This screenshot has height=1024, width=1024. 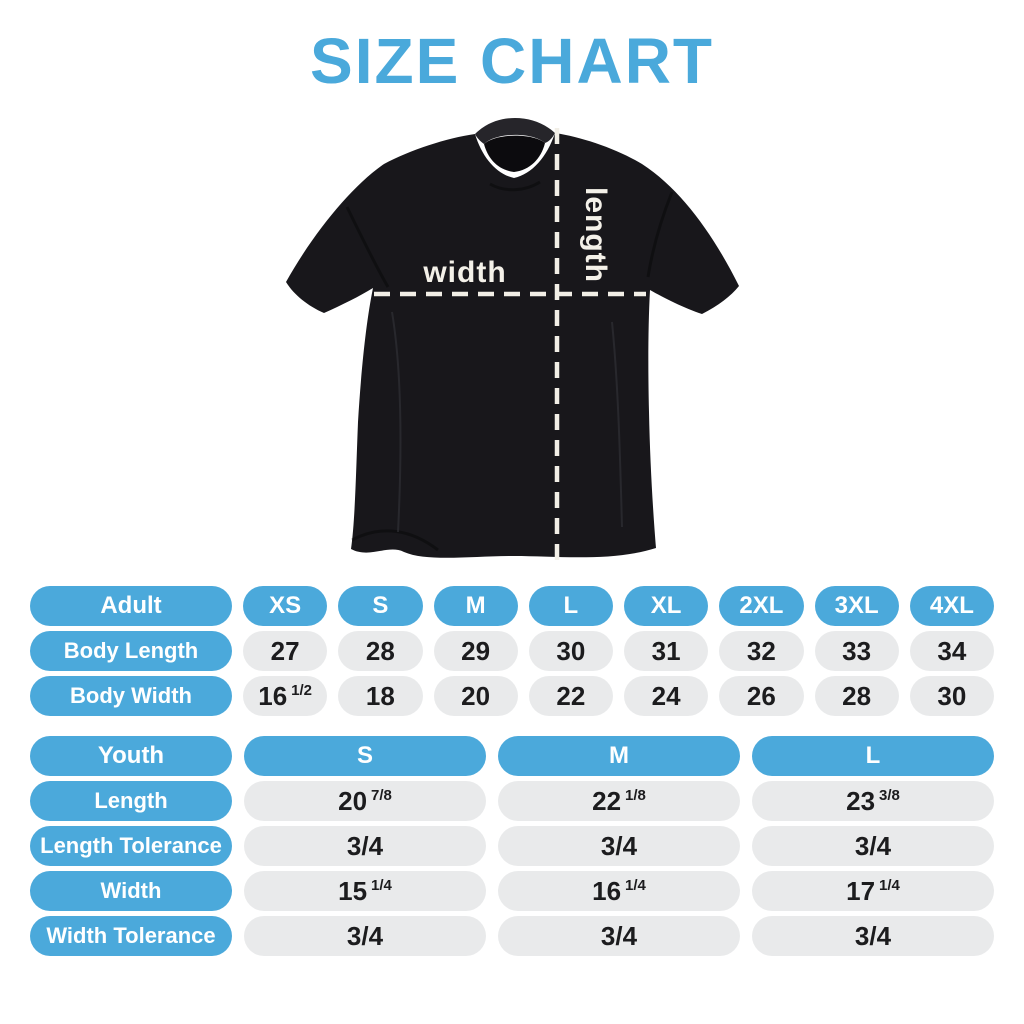 I want to click on size-header-label: 3XL, so click(x=856, y=605).